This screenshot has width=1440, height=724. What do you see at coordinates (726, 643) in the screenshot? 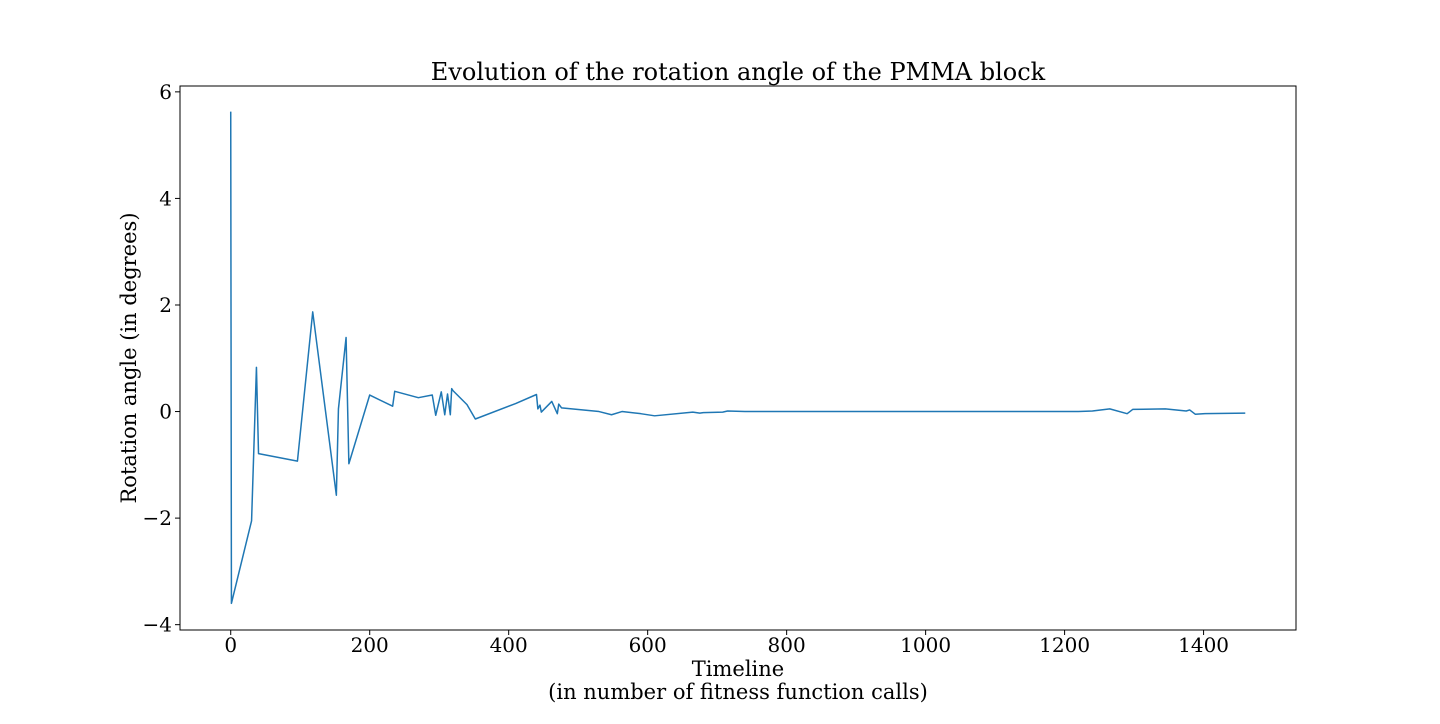
I see `x-axis-ticks: 0 200 400 600 800 1000 1200 1400` at bounding box center [726, 643].